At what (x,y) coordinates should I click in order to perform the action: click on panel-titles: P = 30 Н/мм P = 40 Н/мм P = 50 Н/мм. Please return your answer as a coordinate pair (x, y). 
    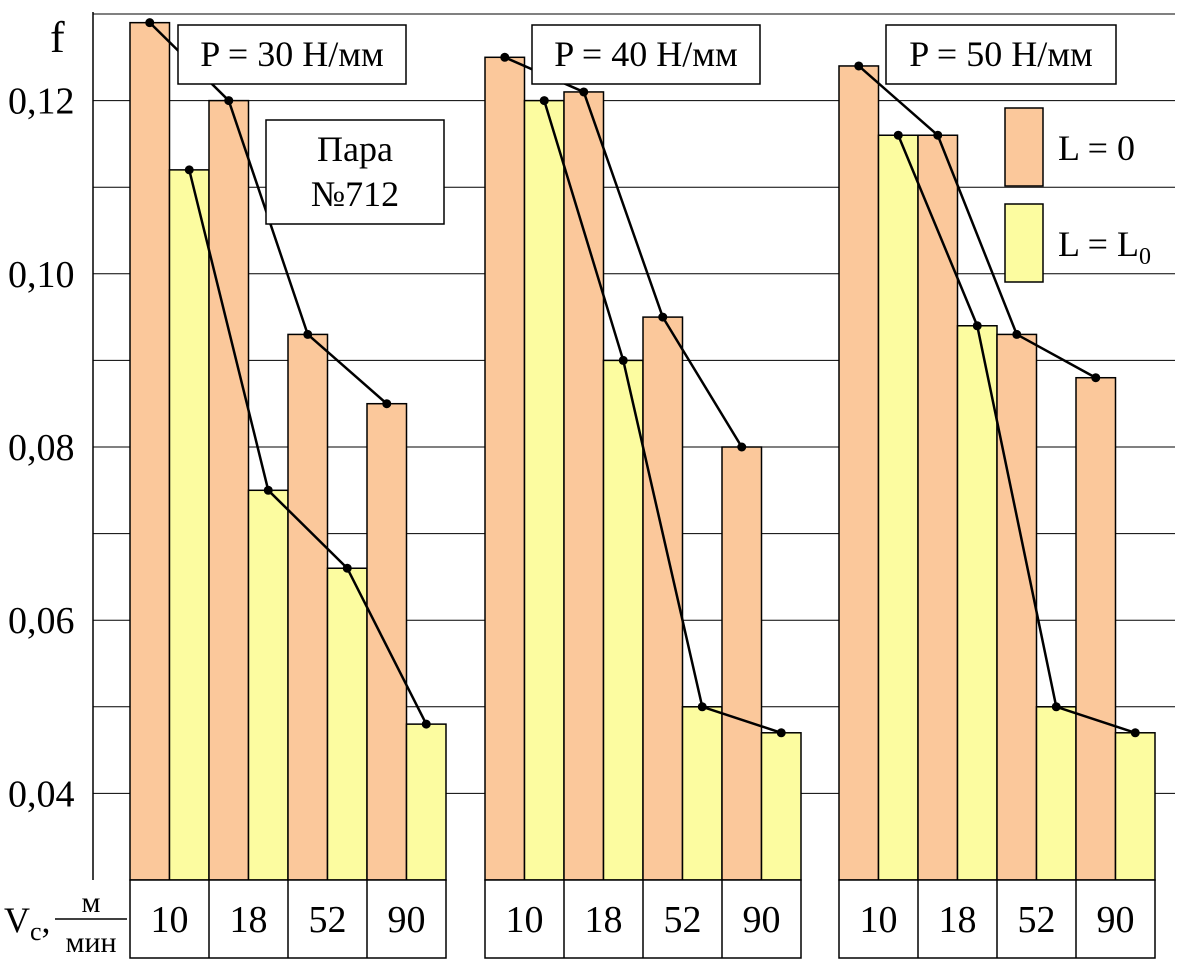
    Looking at the image, I should click on (647, 54).